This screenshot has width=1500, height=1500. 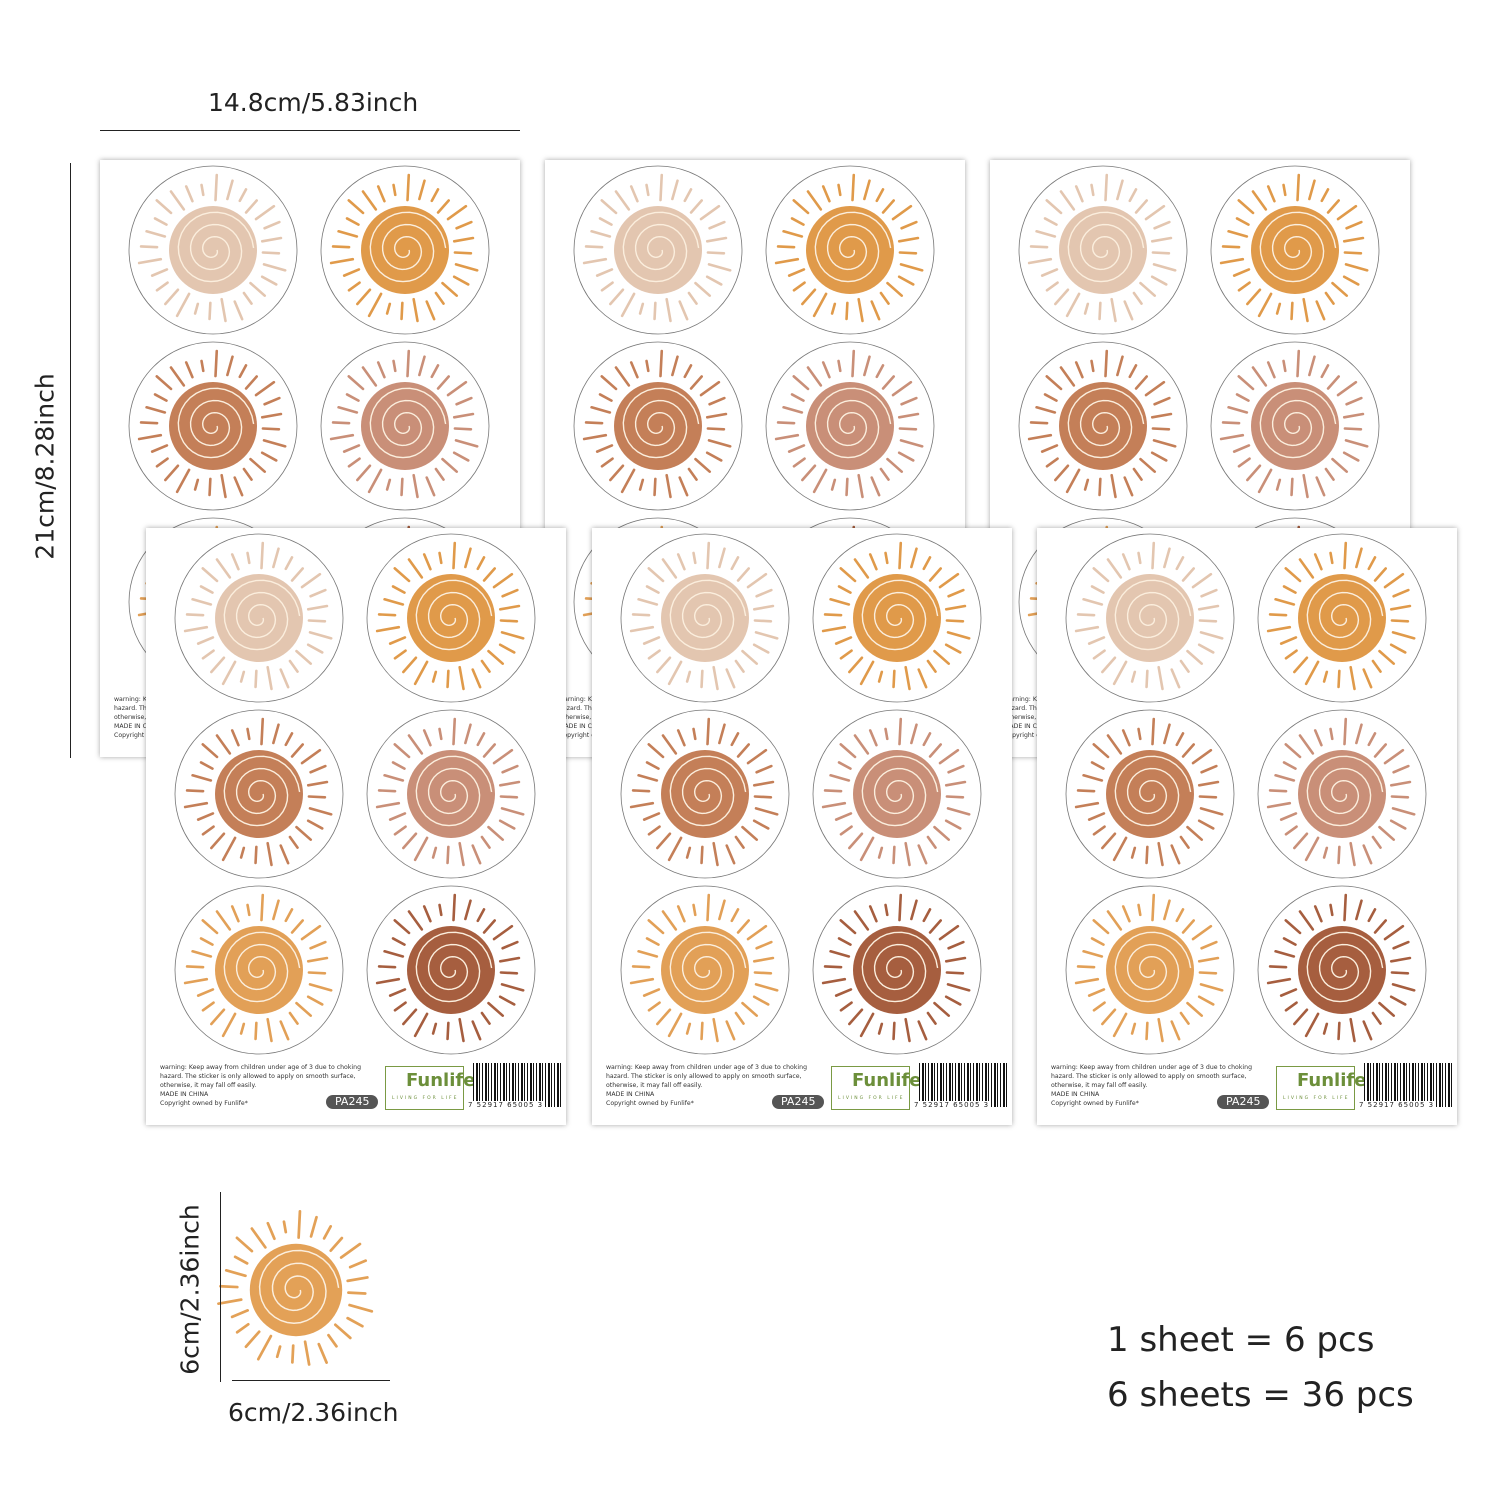 I want to click on brand-name: Funlife, so click(x=441, y=1080).